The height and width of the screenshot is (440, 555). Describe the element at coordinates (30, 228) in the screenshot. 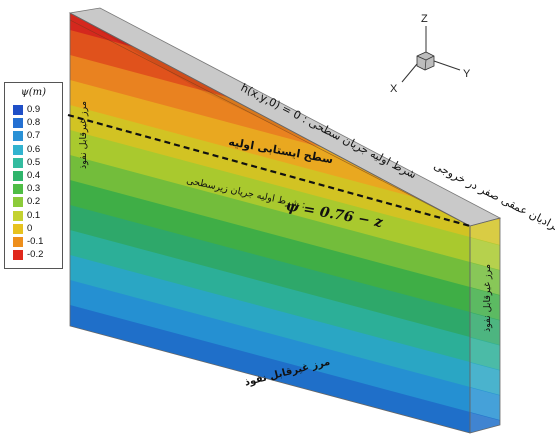

I see `legend-label: 0` at that location.